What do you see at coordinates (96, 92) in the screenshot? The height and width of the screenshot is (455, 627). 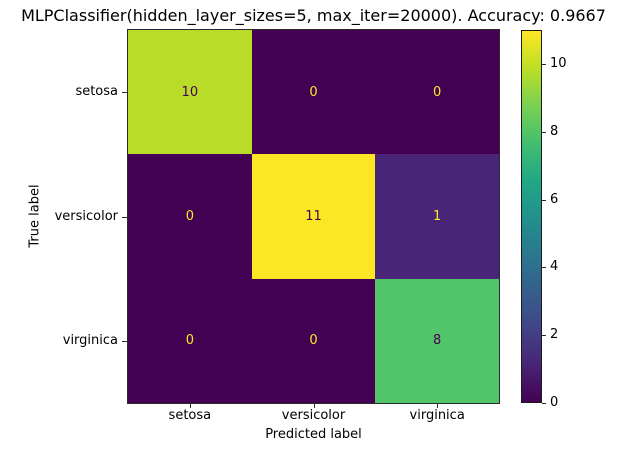 I see `y-tick-label: setosa` at bounding box center [96, 92].